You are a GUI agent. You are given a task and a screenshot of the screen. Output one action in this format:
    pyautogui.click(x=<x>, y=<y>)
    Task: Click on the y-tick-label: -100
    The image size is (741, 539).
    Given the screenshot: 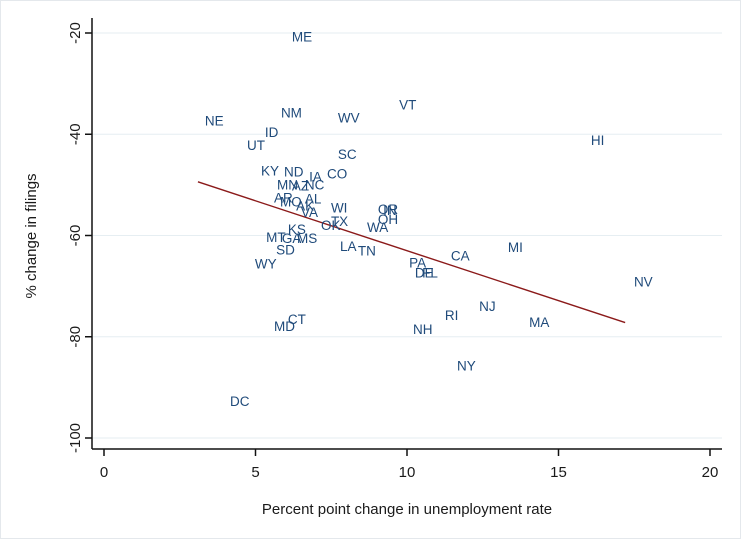 What is the action you would take?
    pyautogui.click(x=75, y=438)
    